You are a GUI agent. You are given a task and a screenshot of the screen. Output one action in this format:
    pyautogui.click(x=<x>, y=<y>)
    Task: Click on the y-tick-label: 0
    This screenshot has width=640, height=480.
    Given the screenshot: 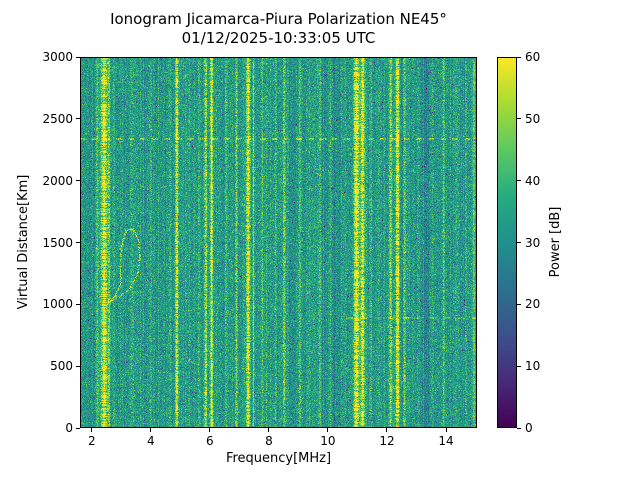 What is the action you would take?
    pyautogui.click(x=69, y=428)
    